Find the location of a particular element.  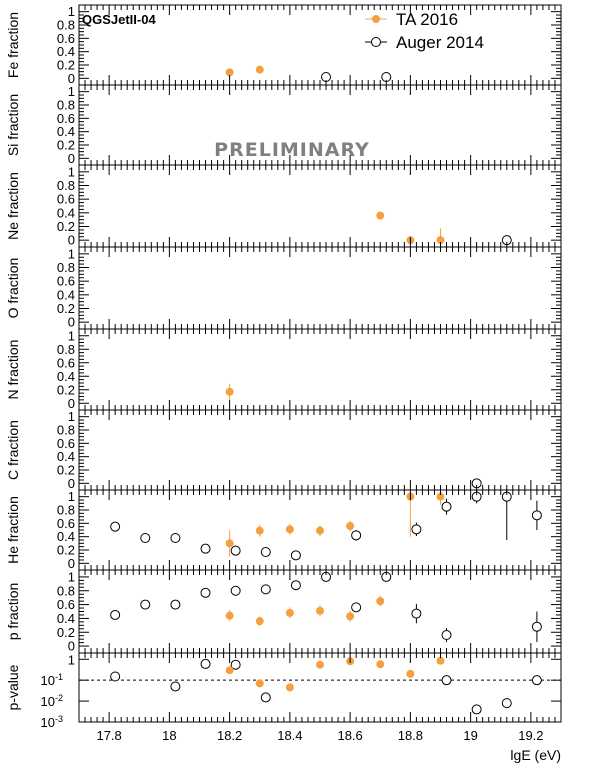

y-tick-label: 10⁻¹ is located at coordinates (52, 680).